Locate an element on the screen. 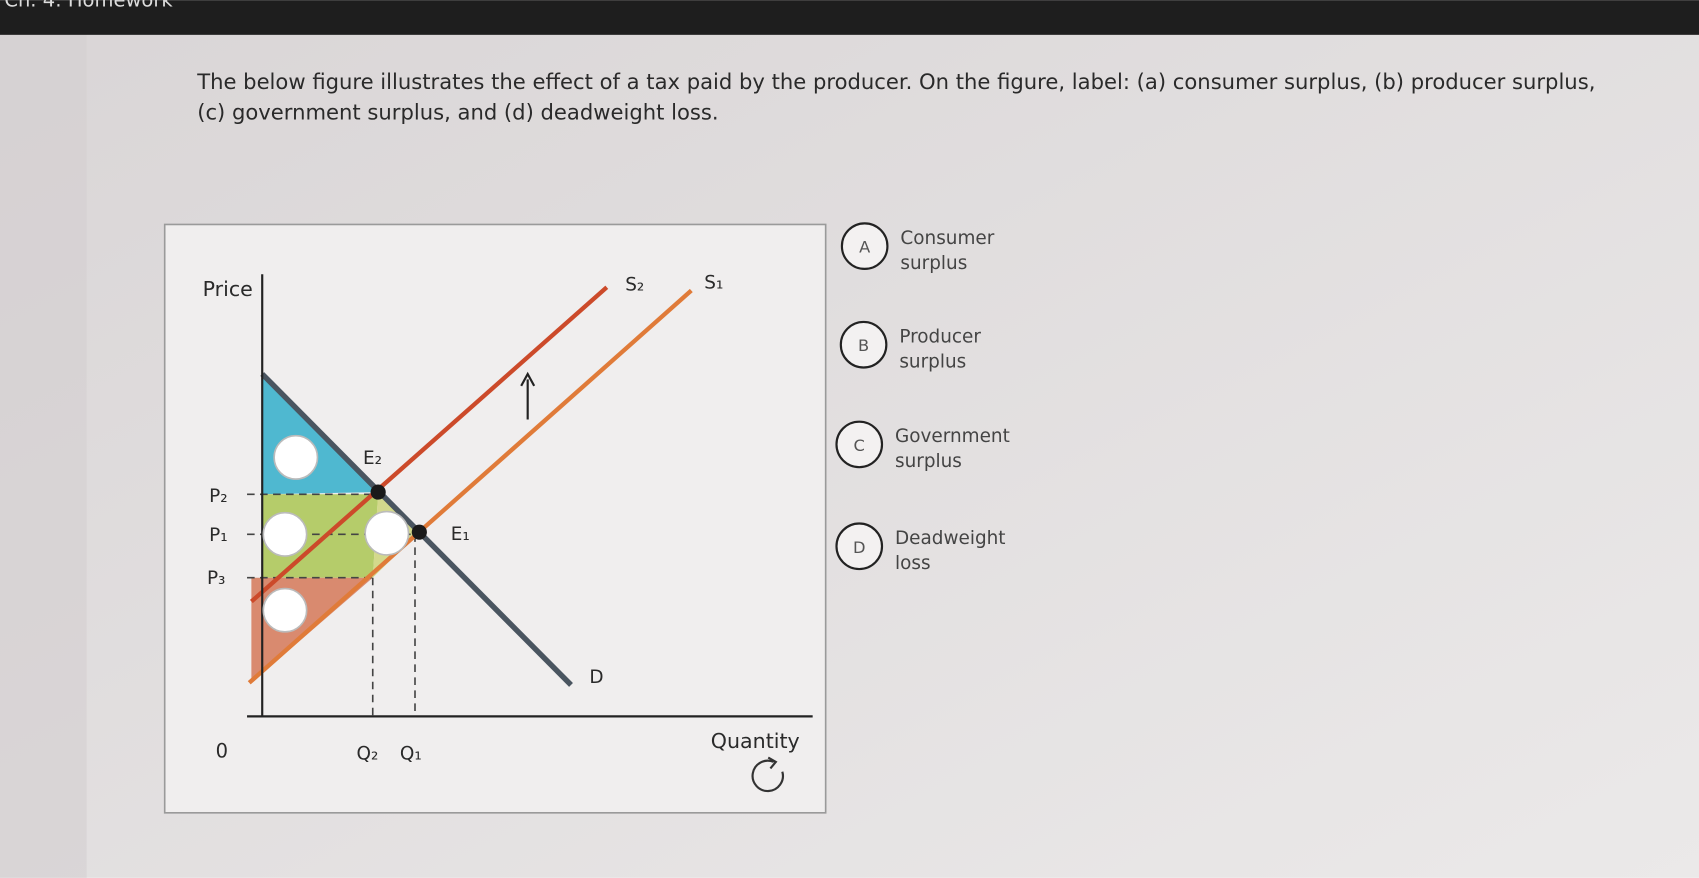 The width and height of the screenshot is (1699, 878). point-label: E₁ is located at coordinates (460, 534).